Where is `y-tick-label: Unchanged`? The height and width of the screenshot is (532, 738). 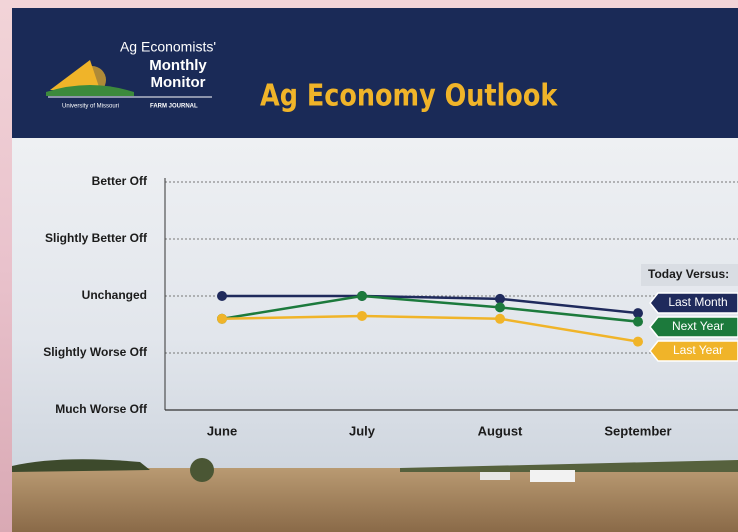 y-tick-label: Unchanged is located at coordinates (114, 295).